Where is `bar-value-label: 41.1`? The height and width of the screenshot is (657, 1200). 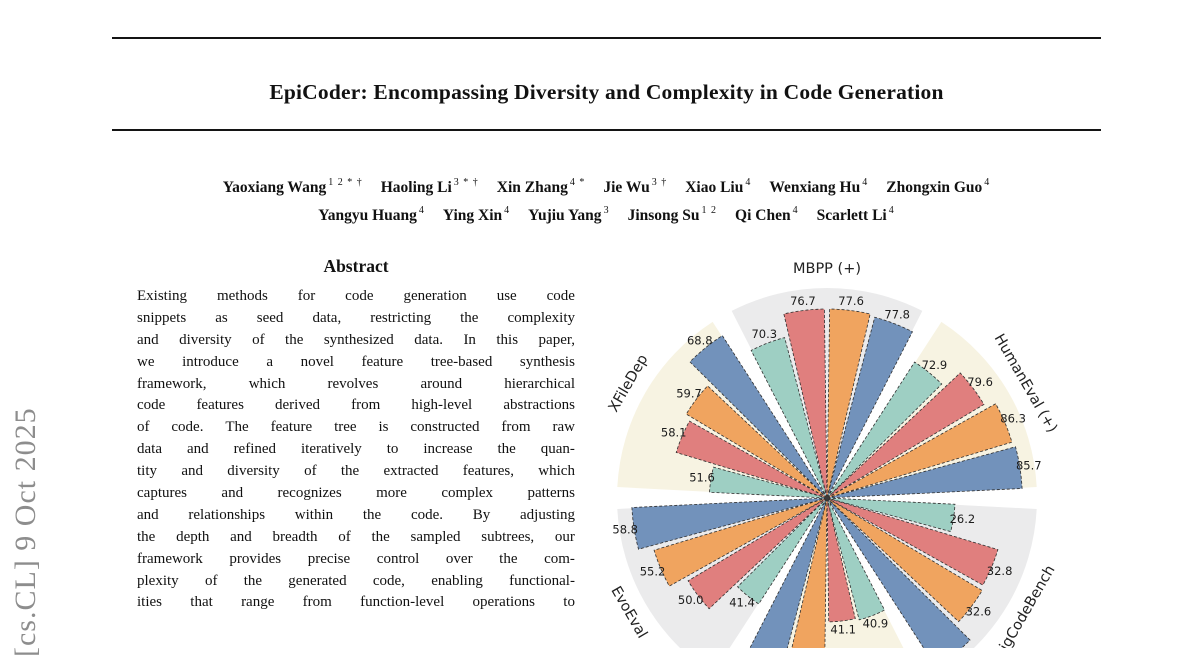
bar-value-label: 41.1 is located at coordinates (843, 629).